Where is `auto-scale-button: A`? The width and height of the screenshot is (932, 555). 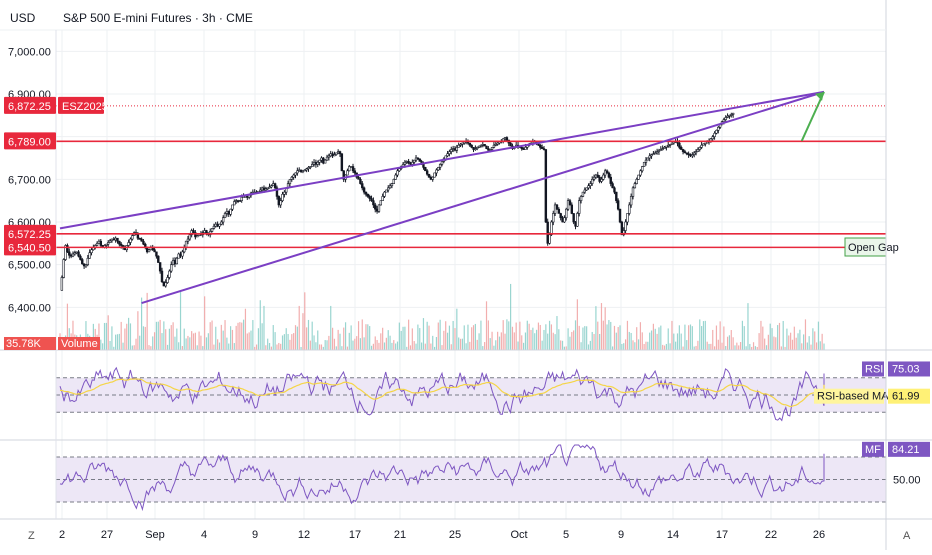
auto-scale-button: A is located at coordinates (907, 536).